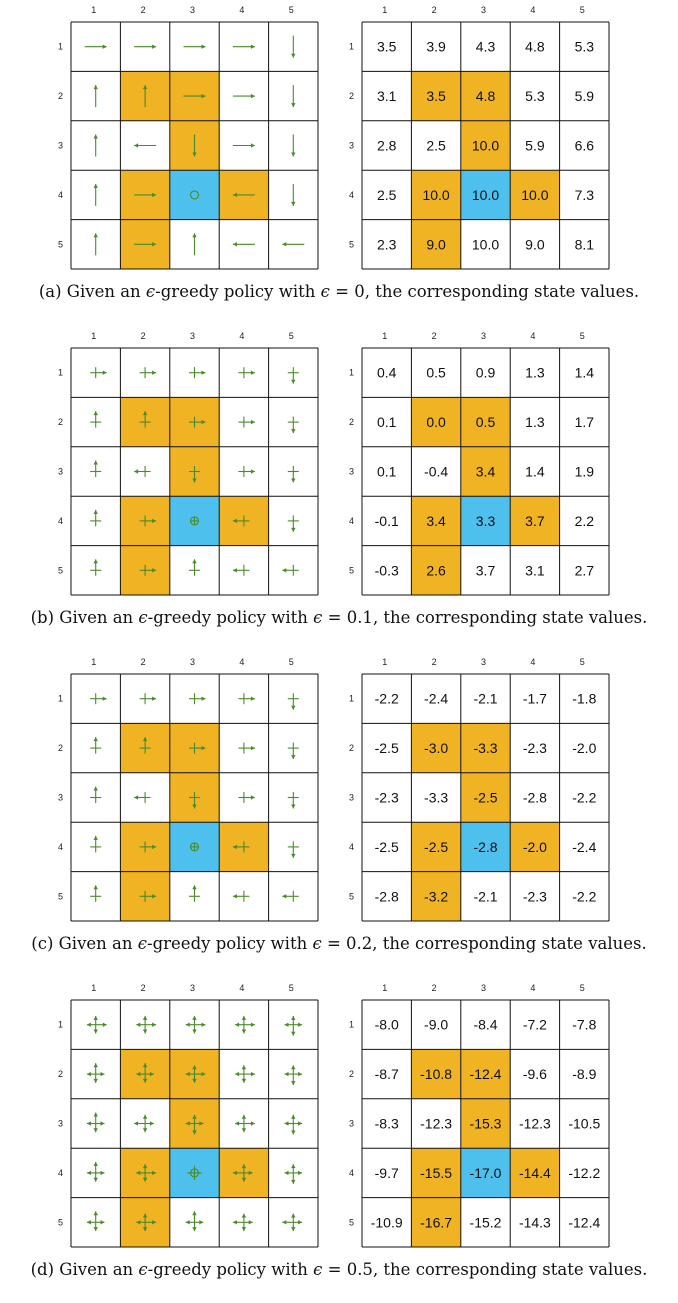 The image size is (678, 1303). I want to click on state-value: 2.7, so click(585, 570).